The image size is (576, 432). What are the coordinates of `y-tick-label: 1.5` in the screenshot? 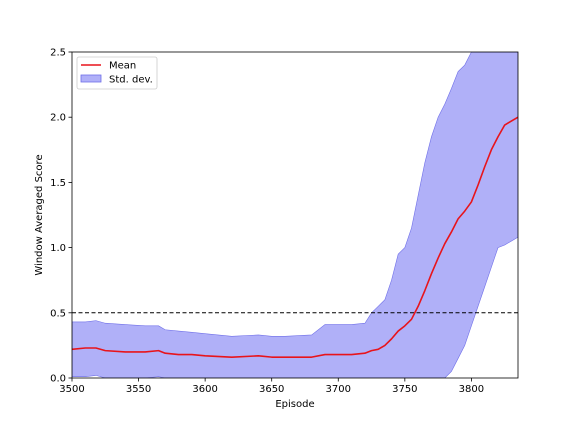 It's located at (58, 183).